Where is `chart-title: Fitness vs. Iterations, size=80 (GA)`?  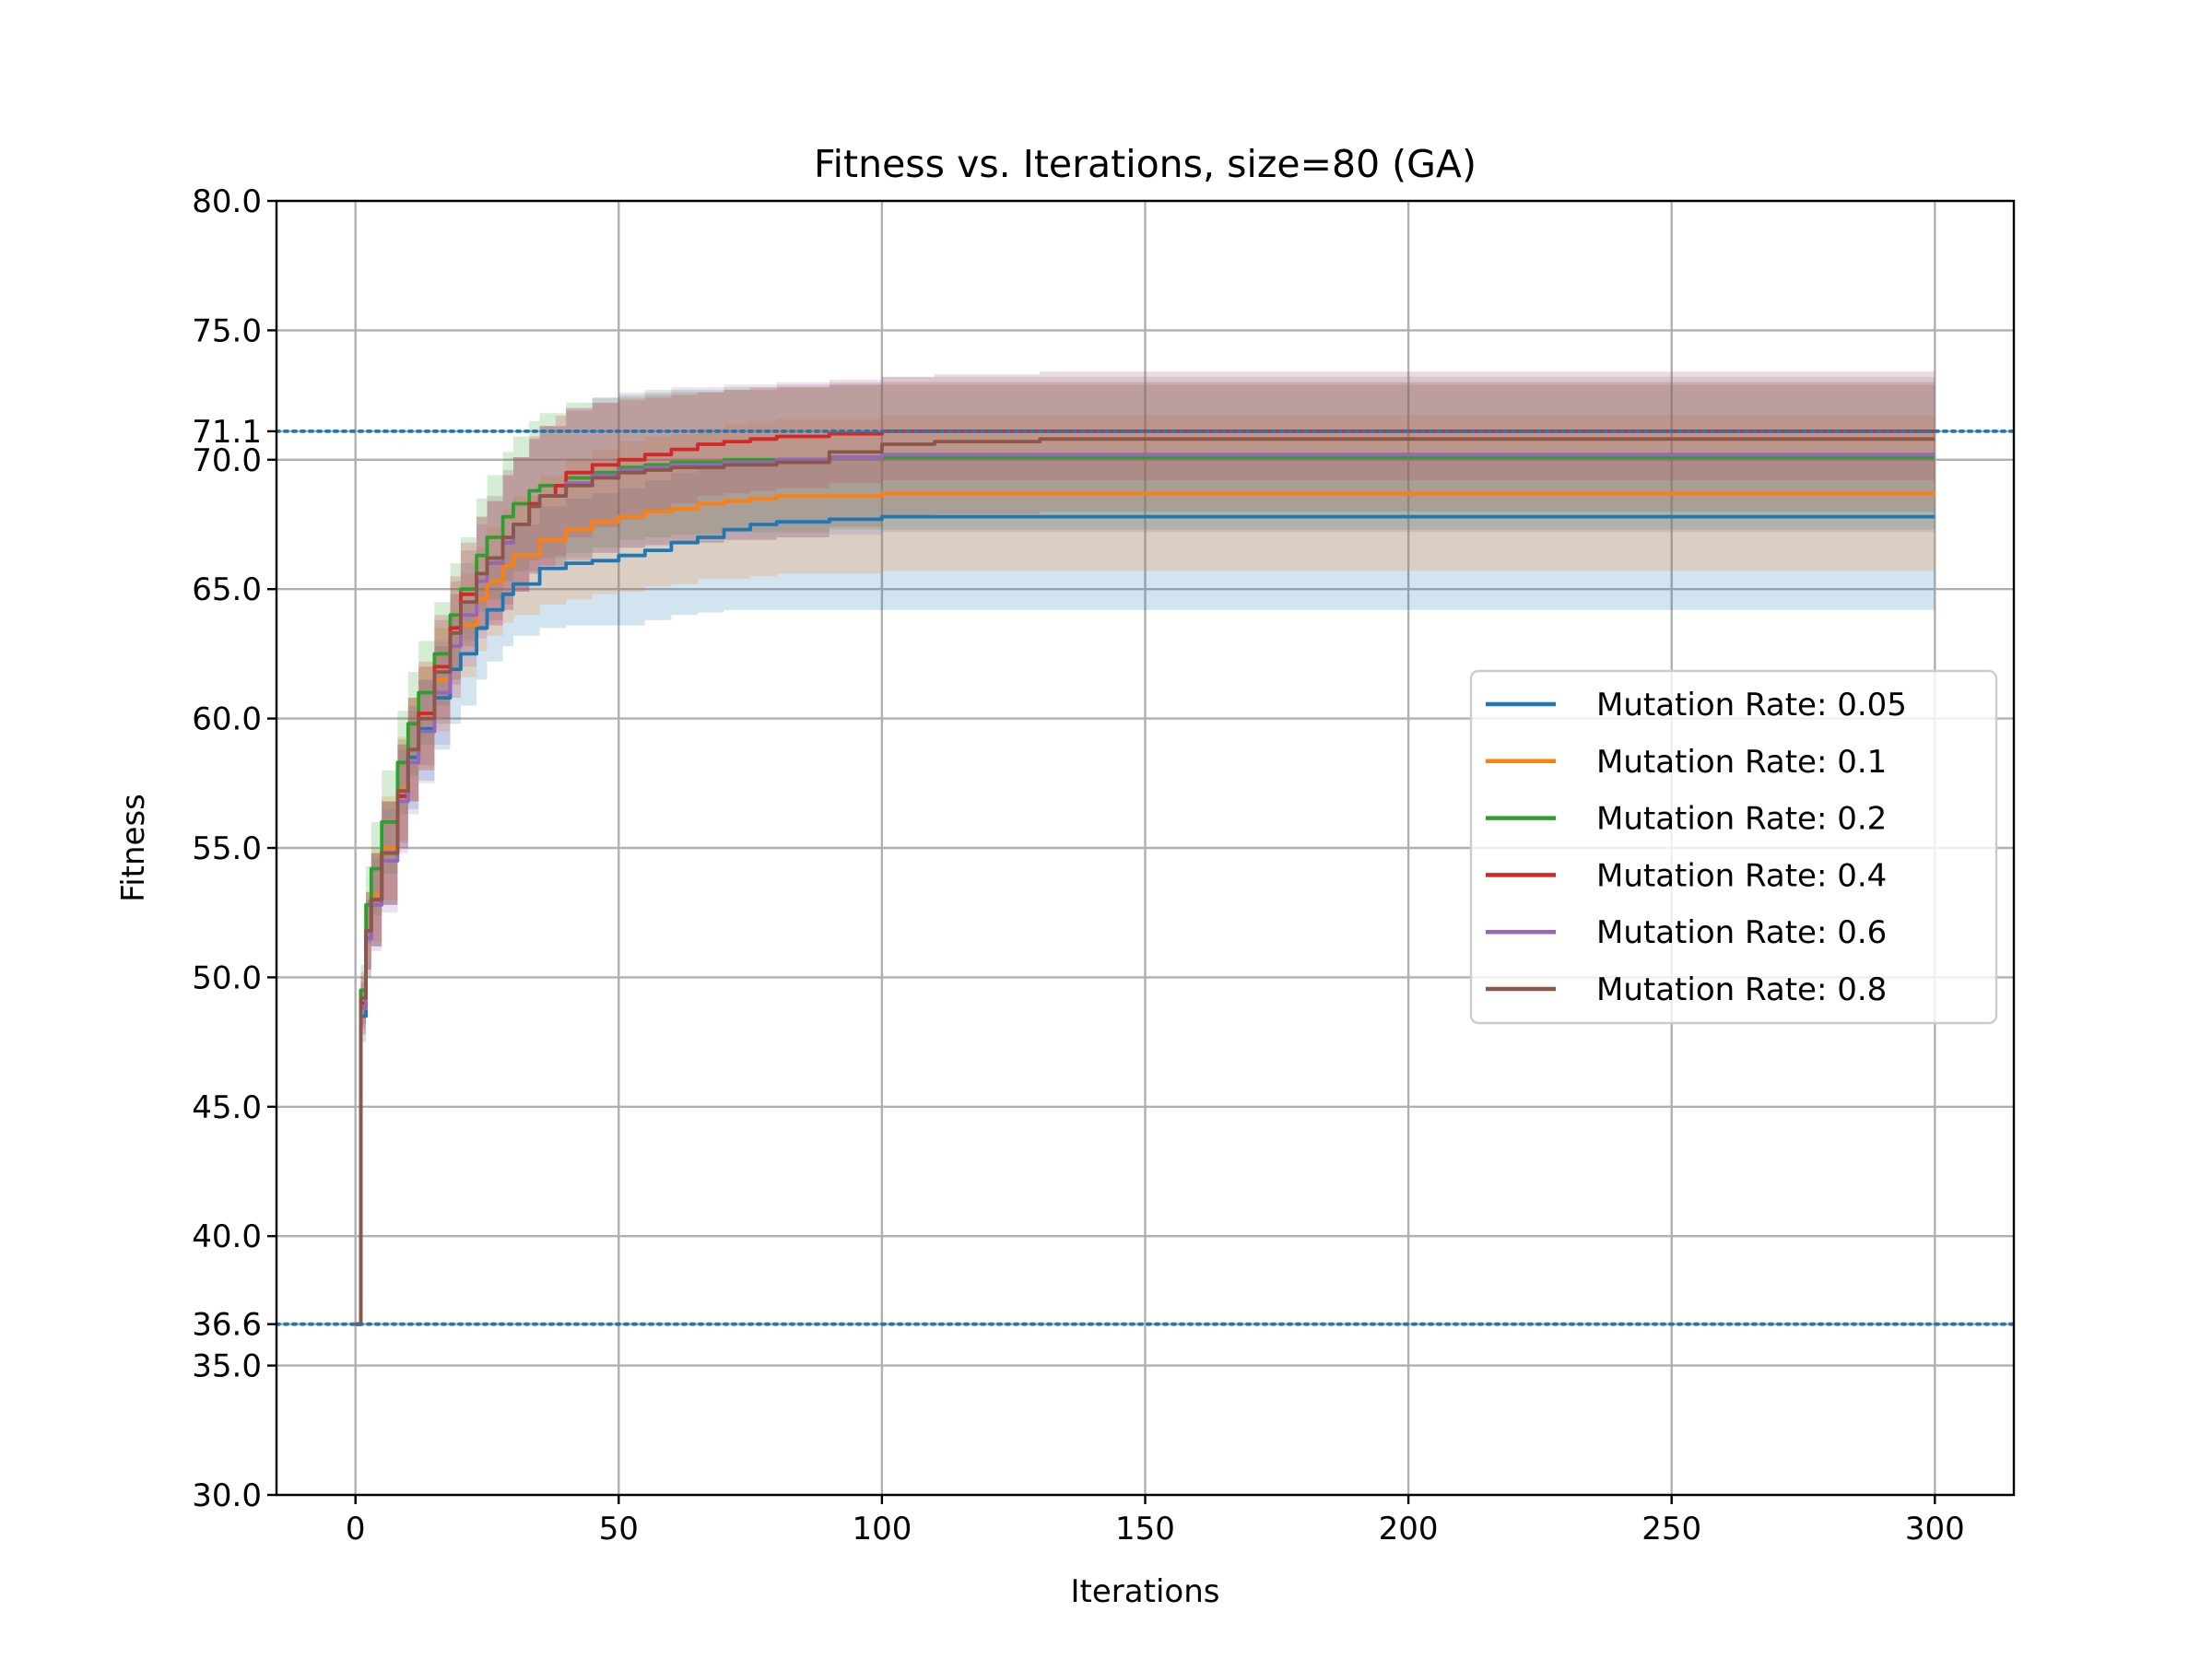
chart-title: Fitness vs. Iterations, size=80 (GA) is located at coordinates (1145, 164).